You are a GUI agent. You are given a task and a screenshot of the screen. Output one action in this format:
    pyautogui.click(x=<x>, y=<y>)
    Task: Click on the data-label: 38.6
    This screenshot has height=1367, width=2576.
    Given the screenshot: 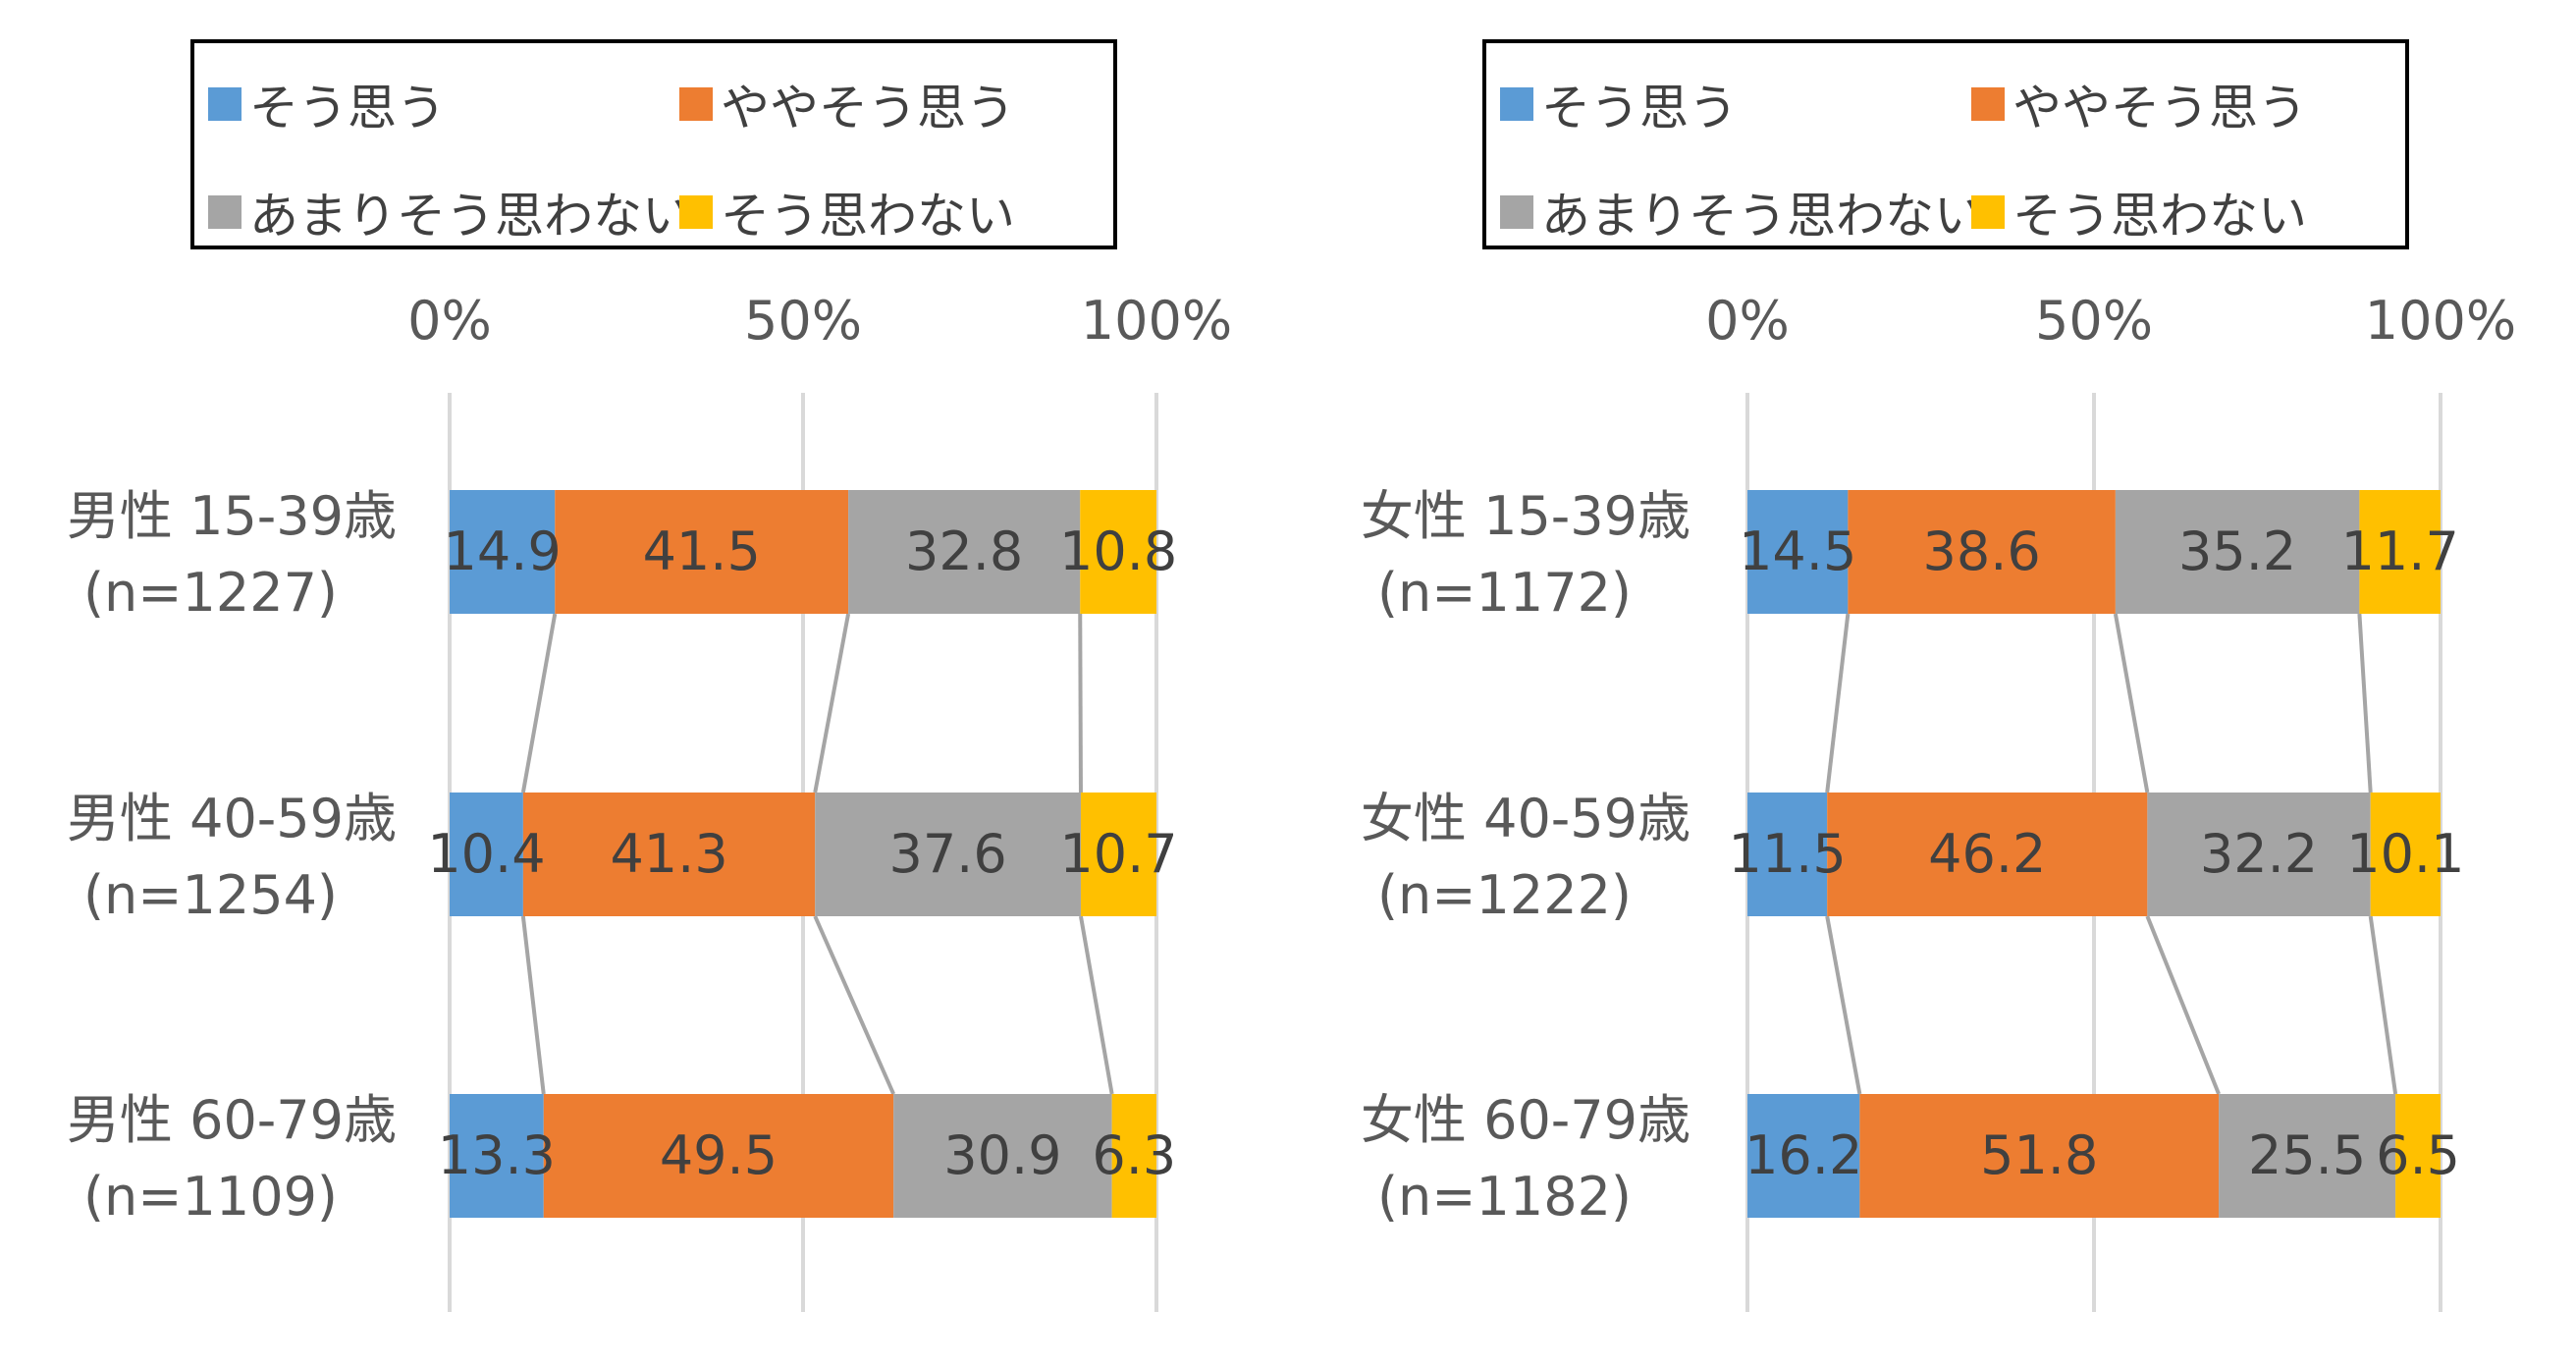 What is the action you would take?
    pyautogui.click(x=1982, y=551)
    